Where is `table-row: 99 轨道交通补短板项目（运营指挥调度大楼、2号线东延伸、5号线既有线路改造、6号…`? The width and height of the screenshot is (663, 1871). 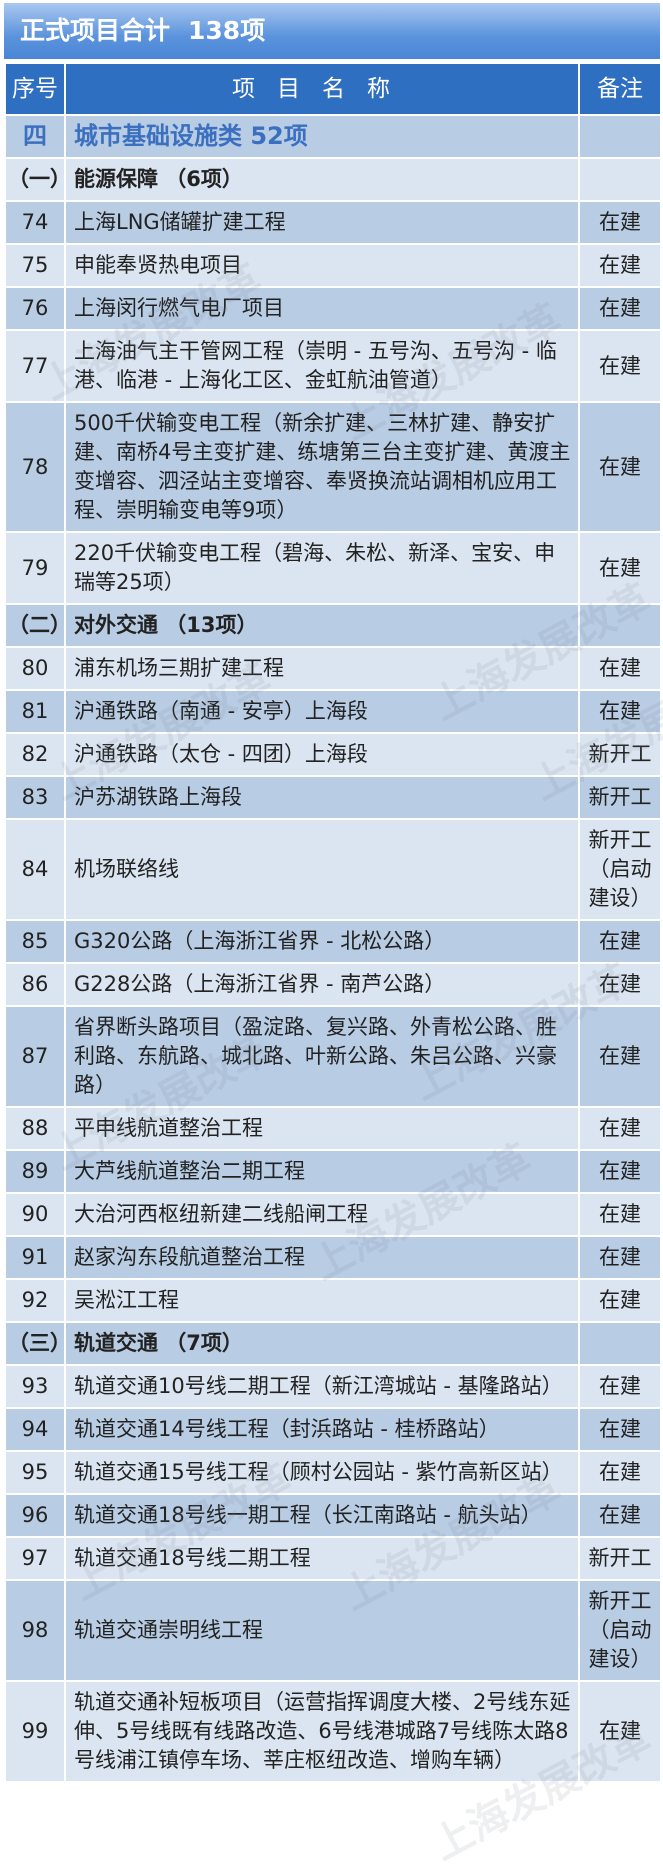 table-row: 99 轨道交通补短板项目（运营指挥调度大楼、2号线东延伸、5号线既有线路改造、6号… is located at coordinates (333, 1731).